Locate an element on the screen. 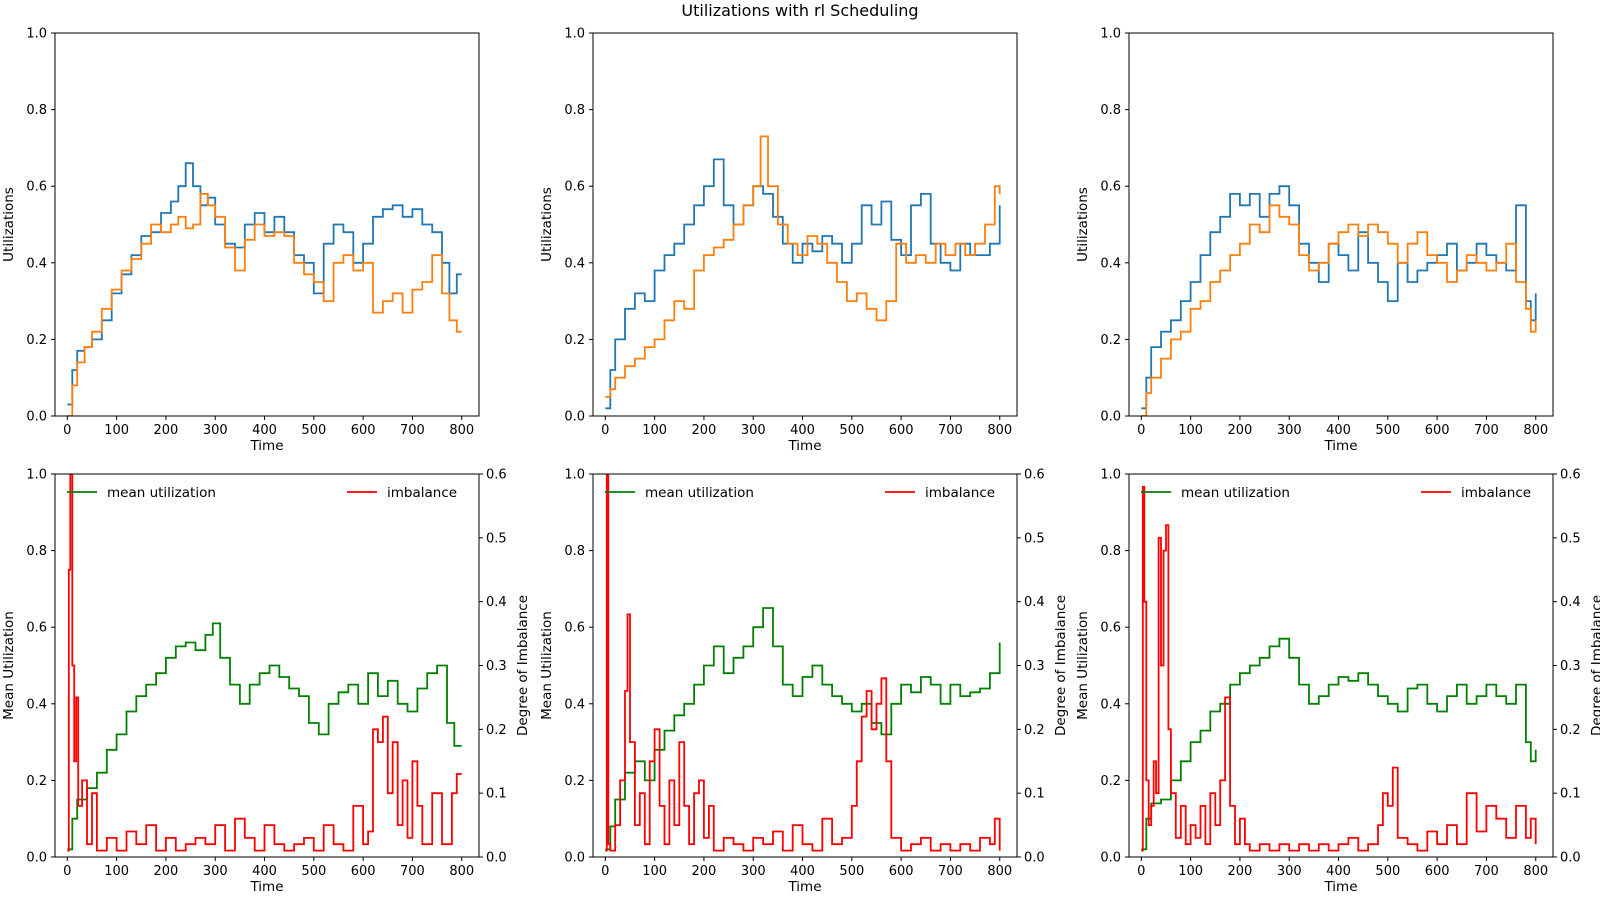 The height and width of the screenshot is (900, 1600). y2-tick-label: 0.1 is located at coordinates (1034, 794).